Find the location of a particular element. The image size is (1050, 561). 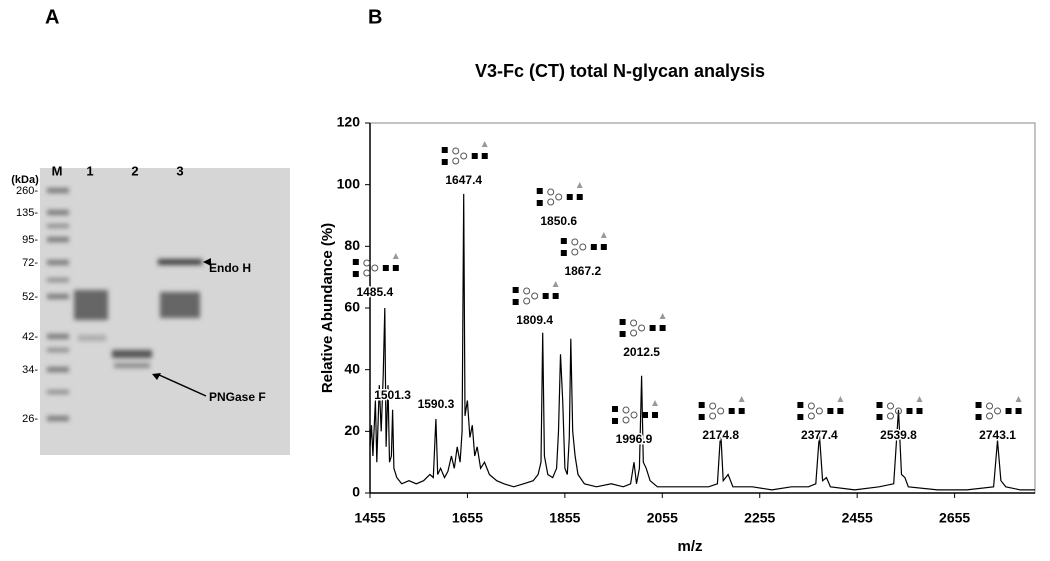

x-tick-label: 2055 is located at coordinates (662, 518).